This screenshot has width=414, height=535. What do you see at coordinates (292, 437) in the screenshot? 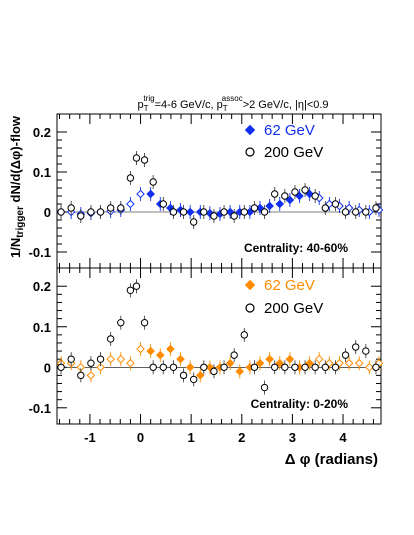
I see `x-tick-label: 3` at bounding box center [292, 437].